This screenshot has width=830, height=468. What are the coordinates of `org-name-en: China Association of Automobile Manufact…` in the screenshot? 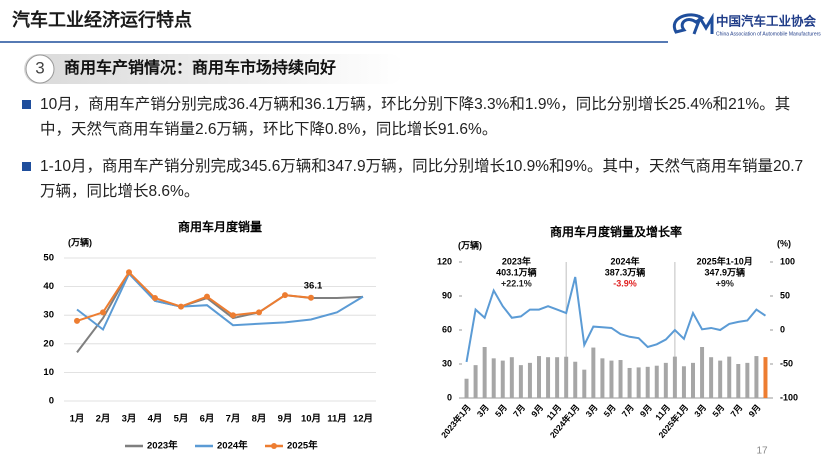 It's located at (768, 34).